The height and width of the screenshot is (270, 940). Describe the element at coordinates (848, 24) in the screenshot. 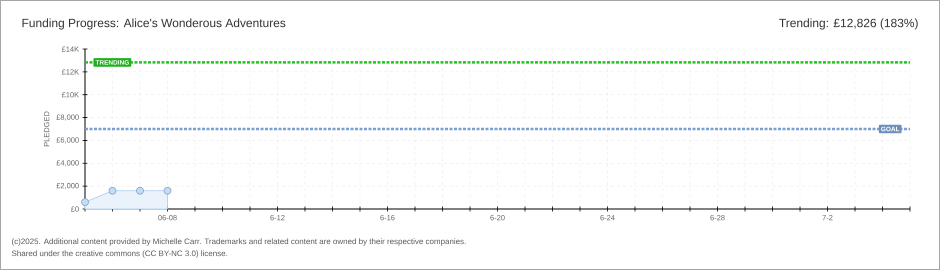

I see `chart-subtitle: Trending: £12,826 (183%)` at that location.